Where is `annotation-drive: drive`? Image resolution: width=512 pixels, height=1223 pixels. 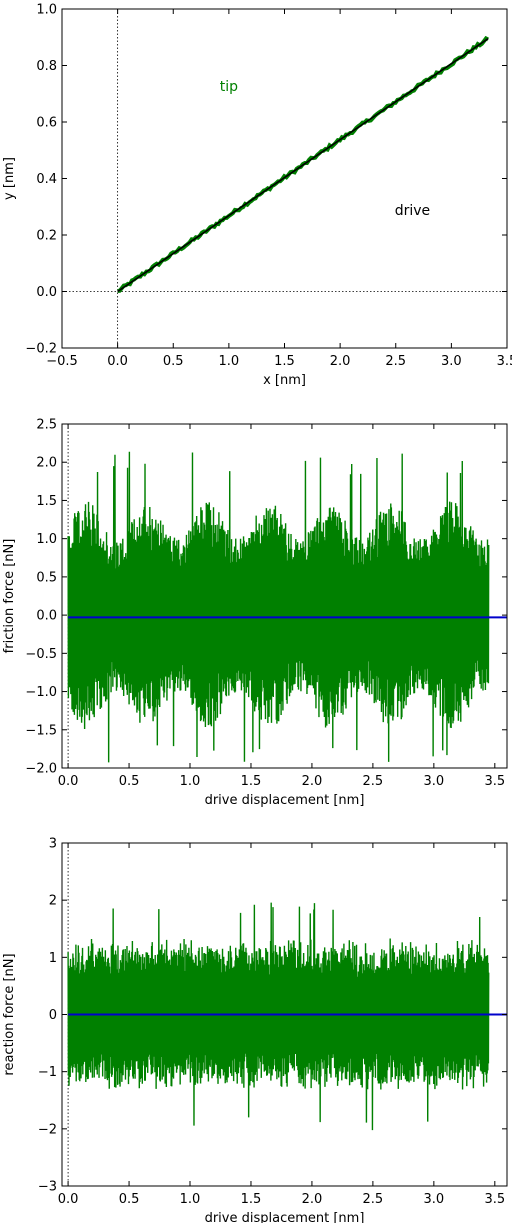 annotation-drive: drive is located at coordinates (412, 211).